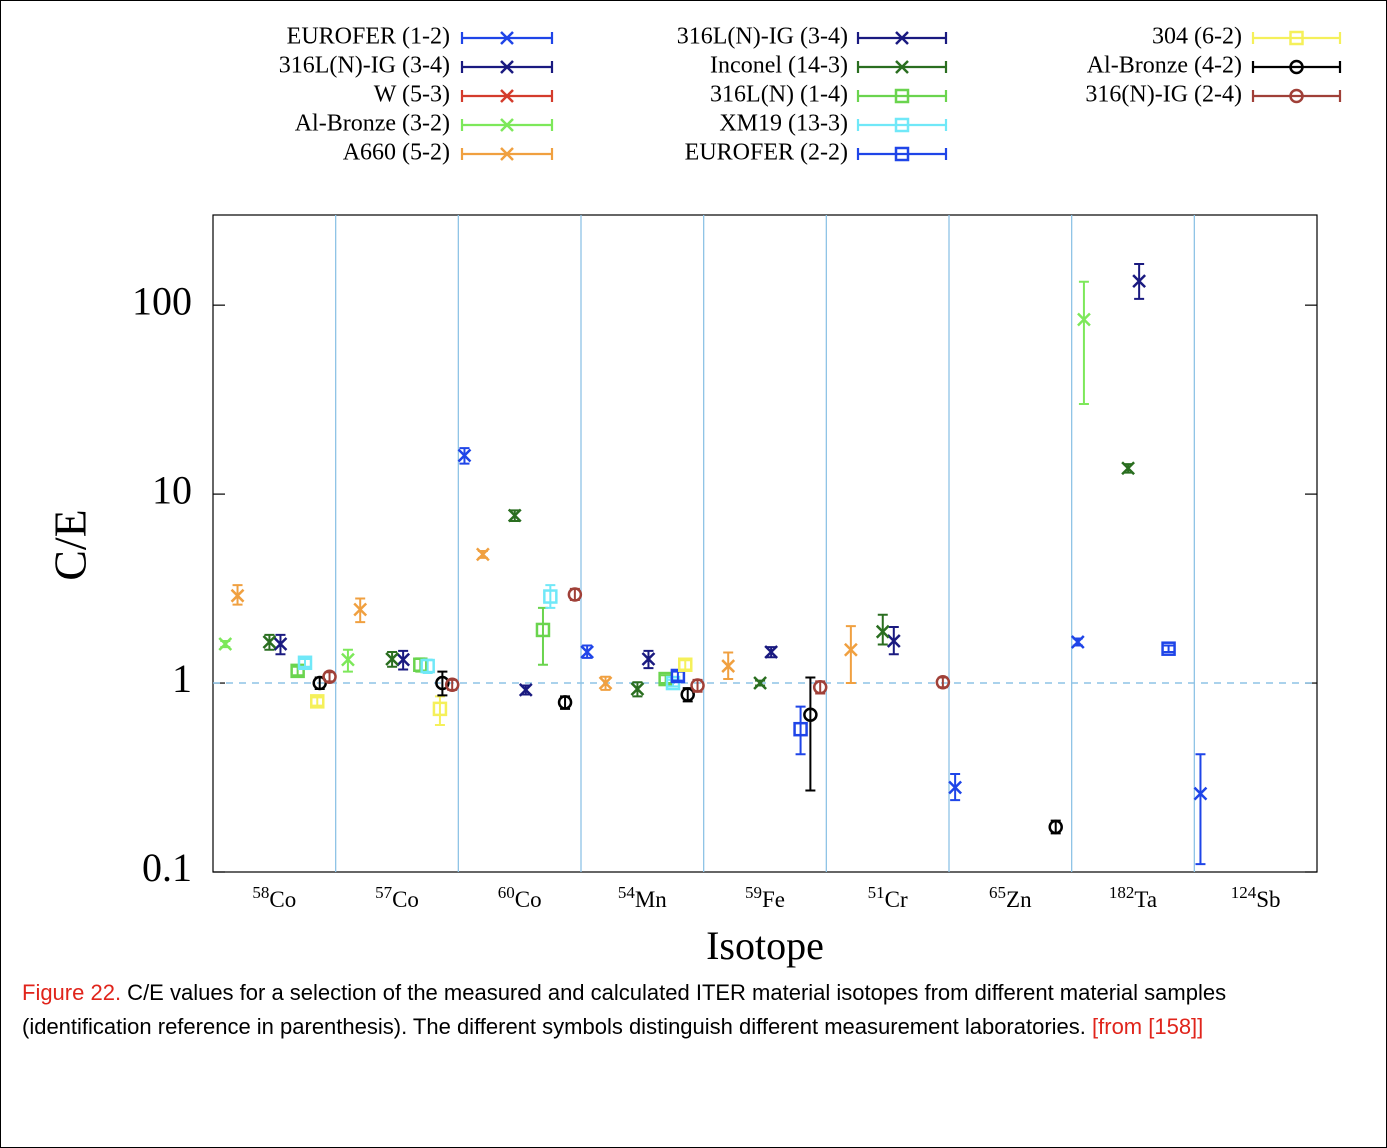 The height and width of the screenshot is (1148, 1387). Describe the element at coordinates (1148, 1026) in the screenshot. I see `caption-source: [from [158]]` at that location.